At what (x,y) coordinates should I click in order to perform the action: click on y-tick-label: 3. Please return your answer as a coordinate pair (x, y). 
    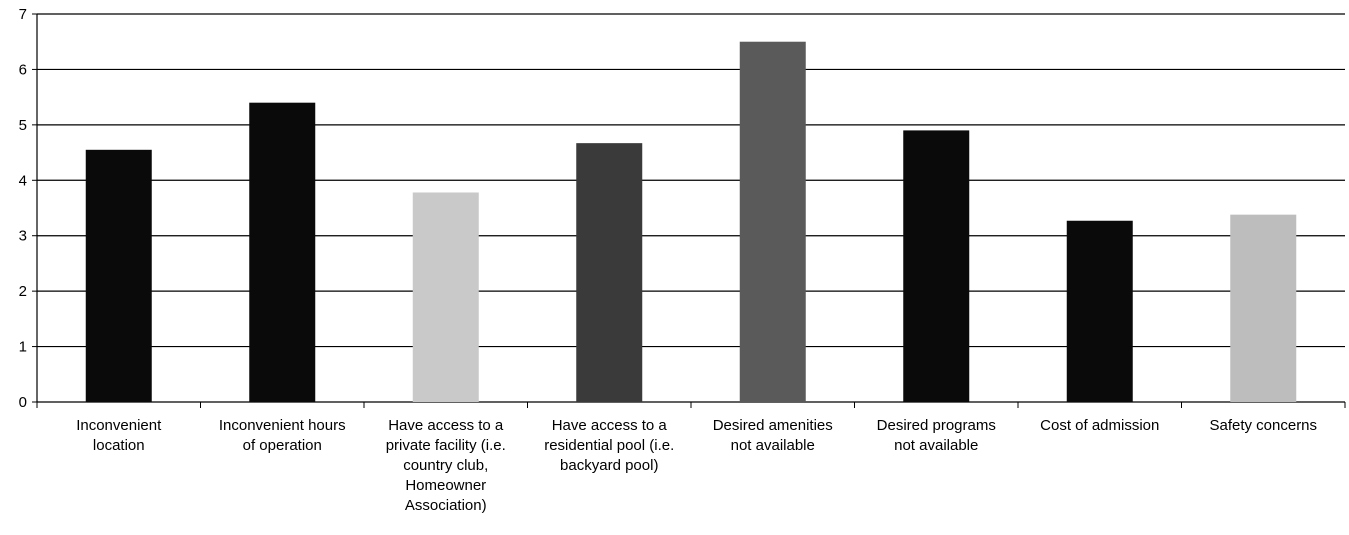
    Looking at the image, I should click on (23, 236).